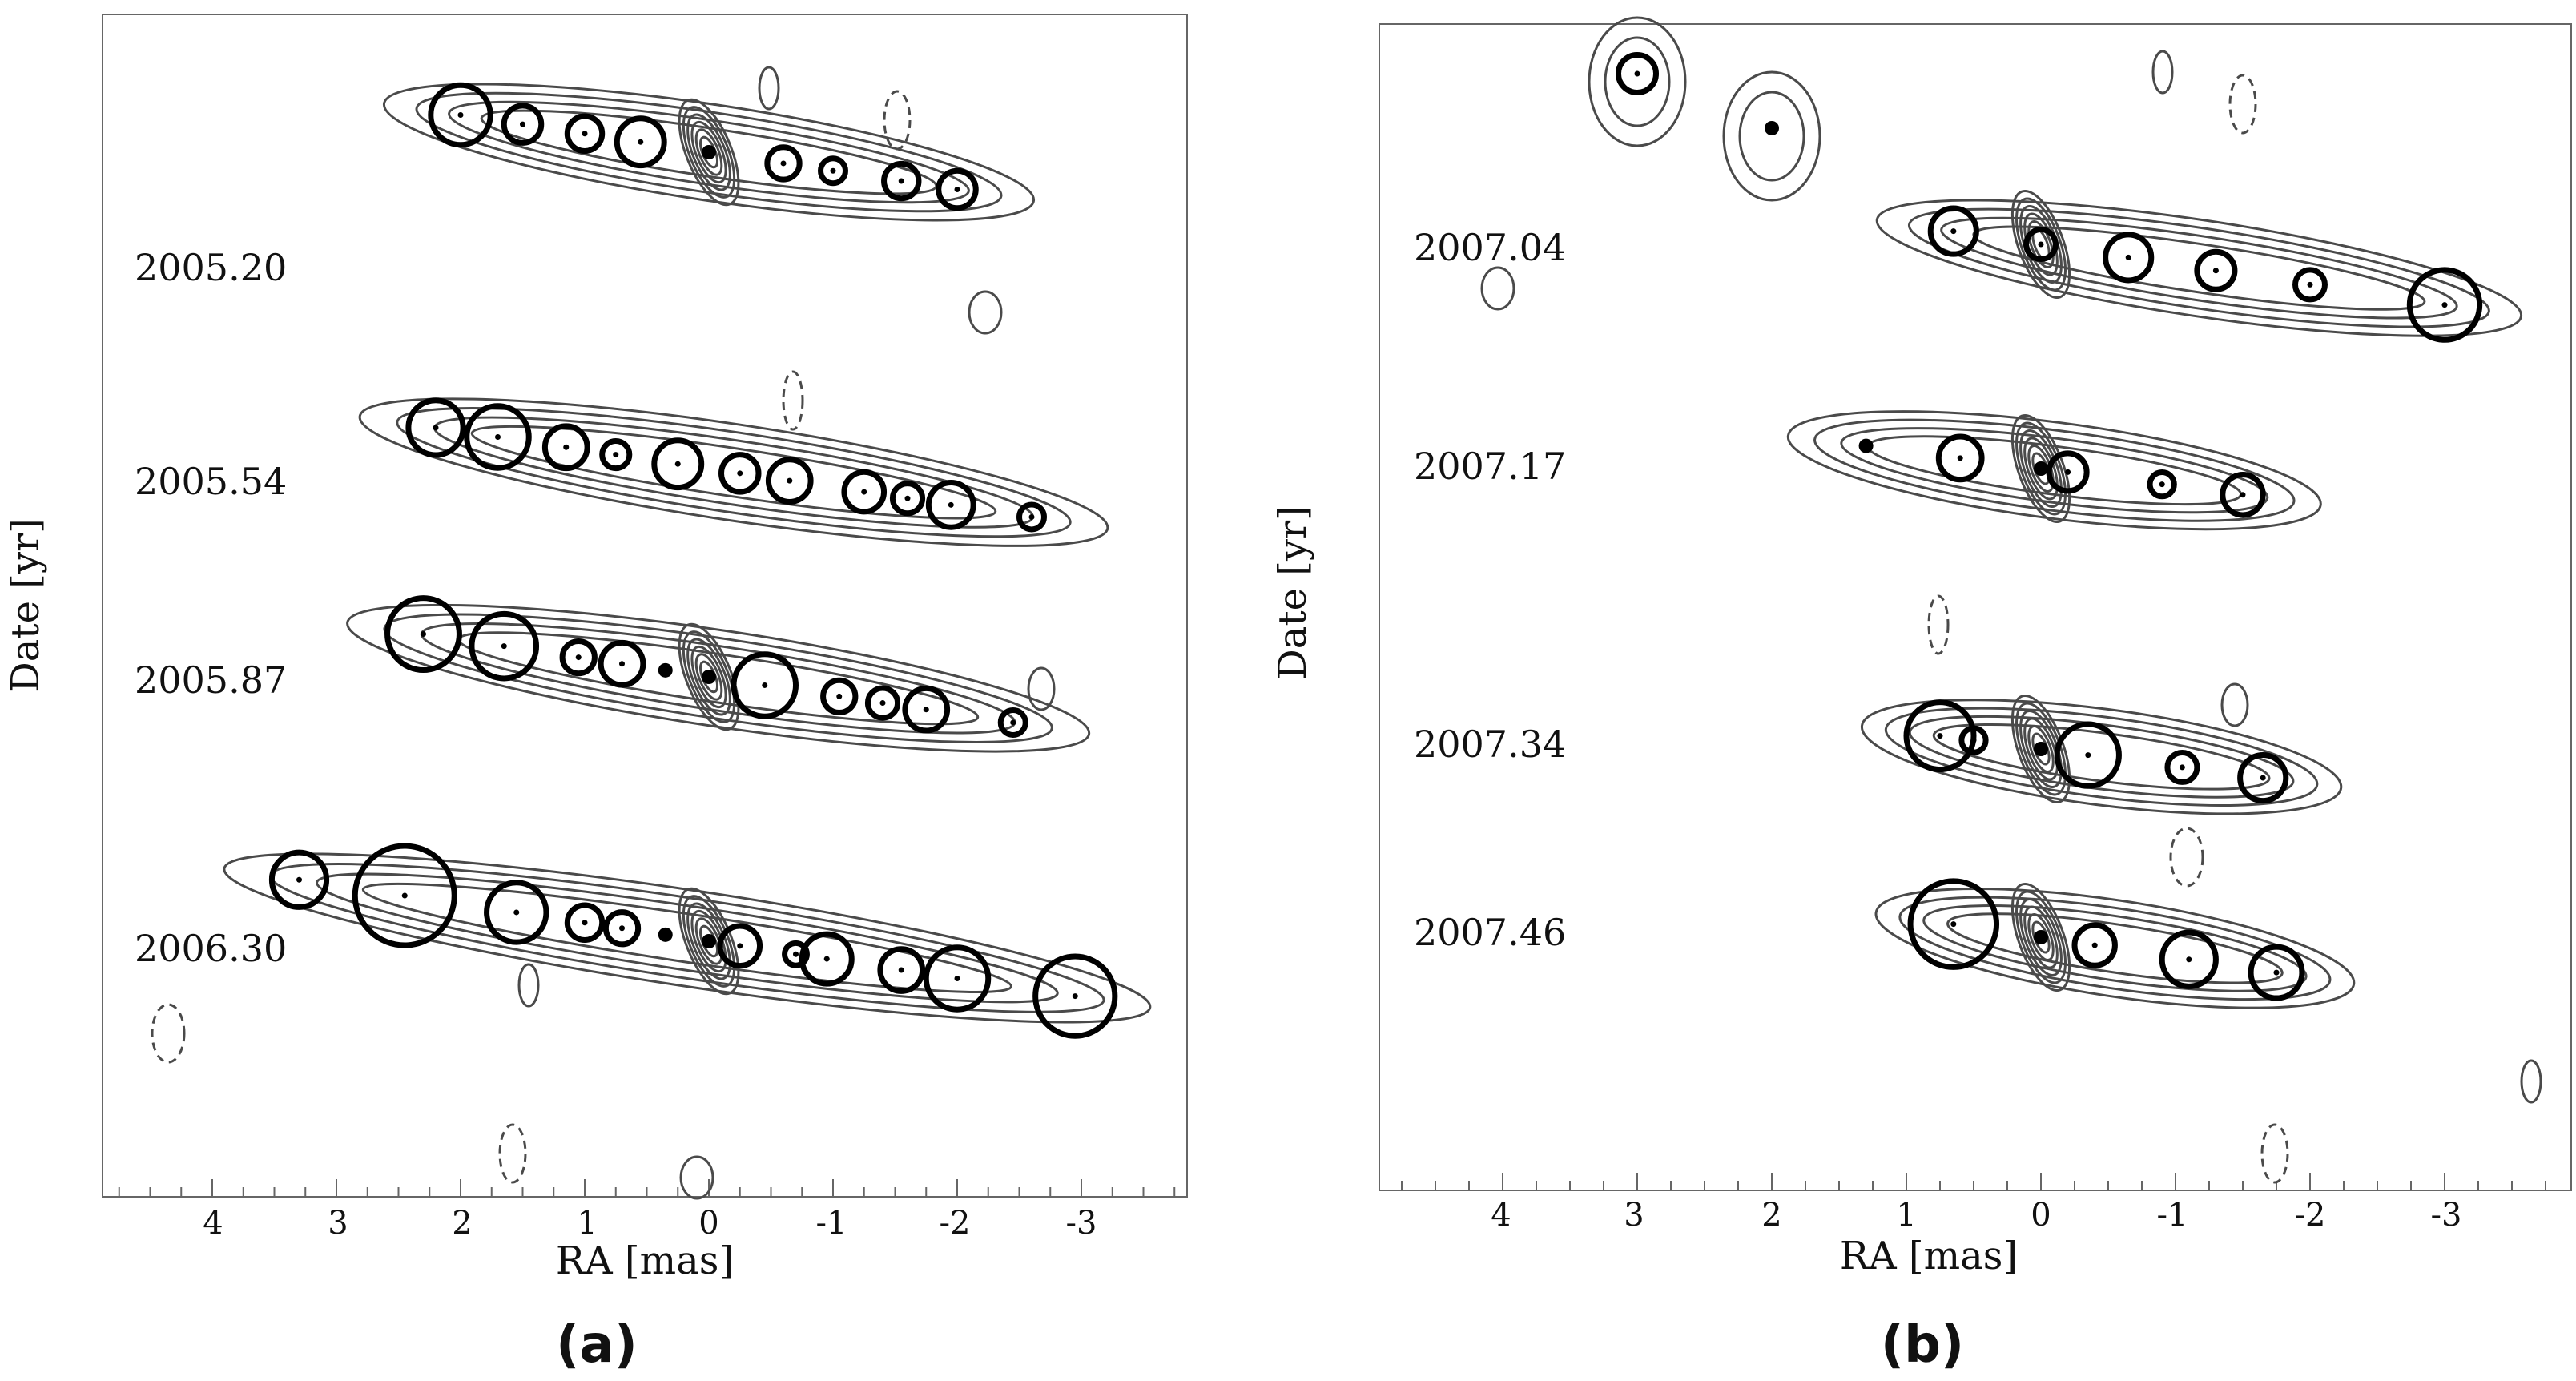 This screenshot has height=1381, width=2576. I want to click on x-tick-label: 0, so click(708, 1223).